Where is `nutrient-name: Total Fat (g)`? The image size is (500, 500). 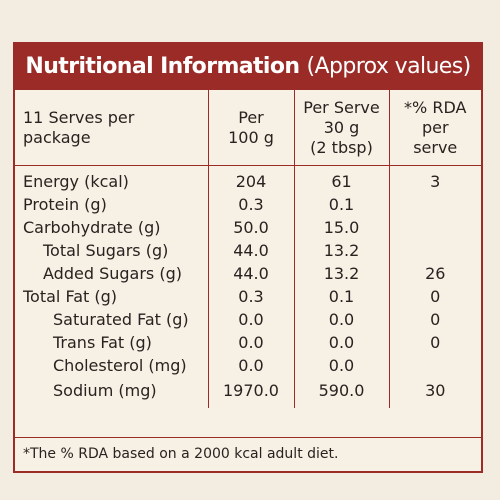
nutrient-name: Total Fat (g) is located at coordinates (70, 296).